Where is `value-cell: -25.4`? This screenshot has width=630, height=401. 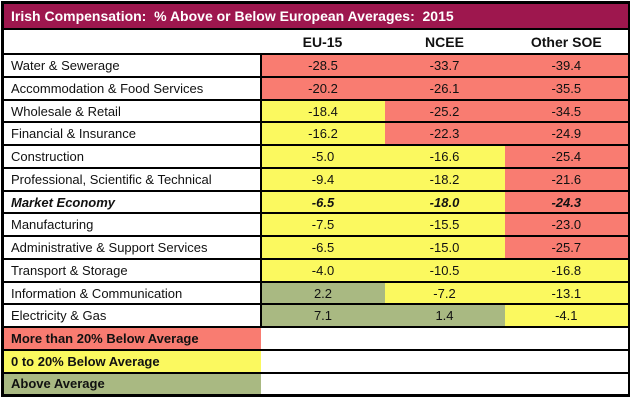 value-cell: -25.4 is located at coordinates (567, 156).